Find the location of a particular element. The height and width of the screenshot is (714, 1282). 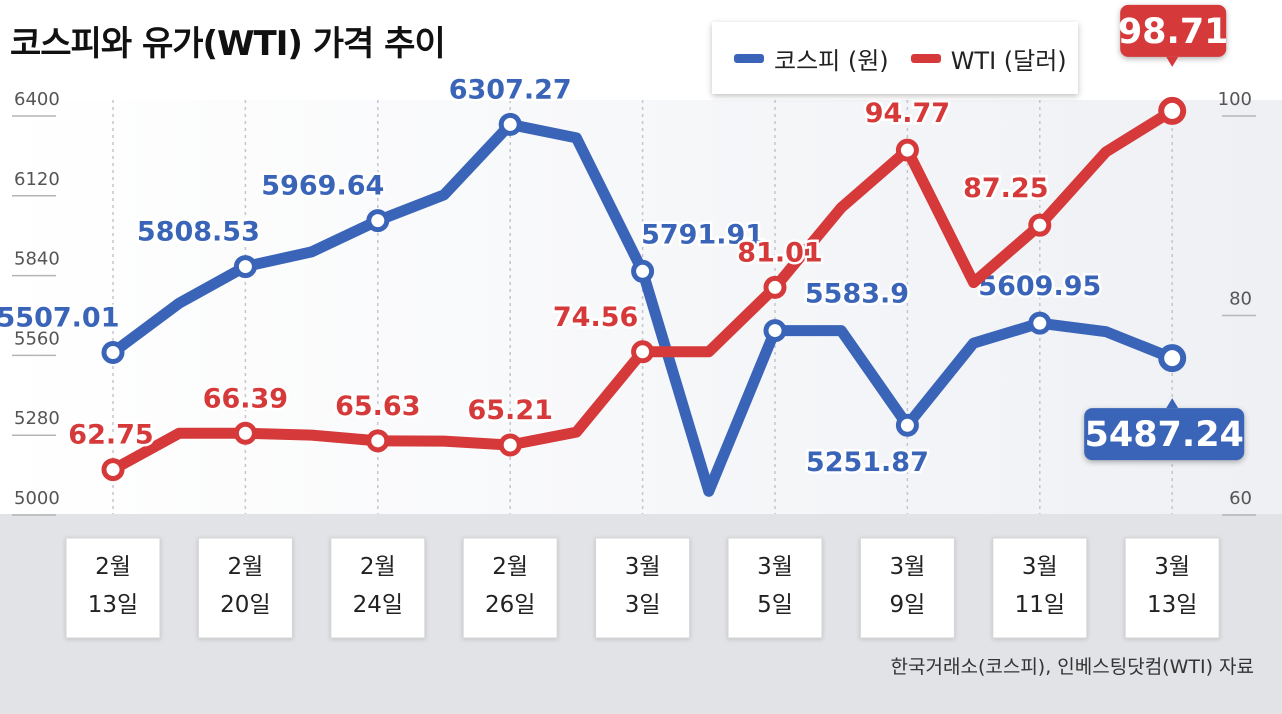

x-tick-label: 24일 is located at coordinates (378, 605).